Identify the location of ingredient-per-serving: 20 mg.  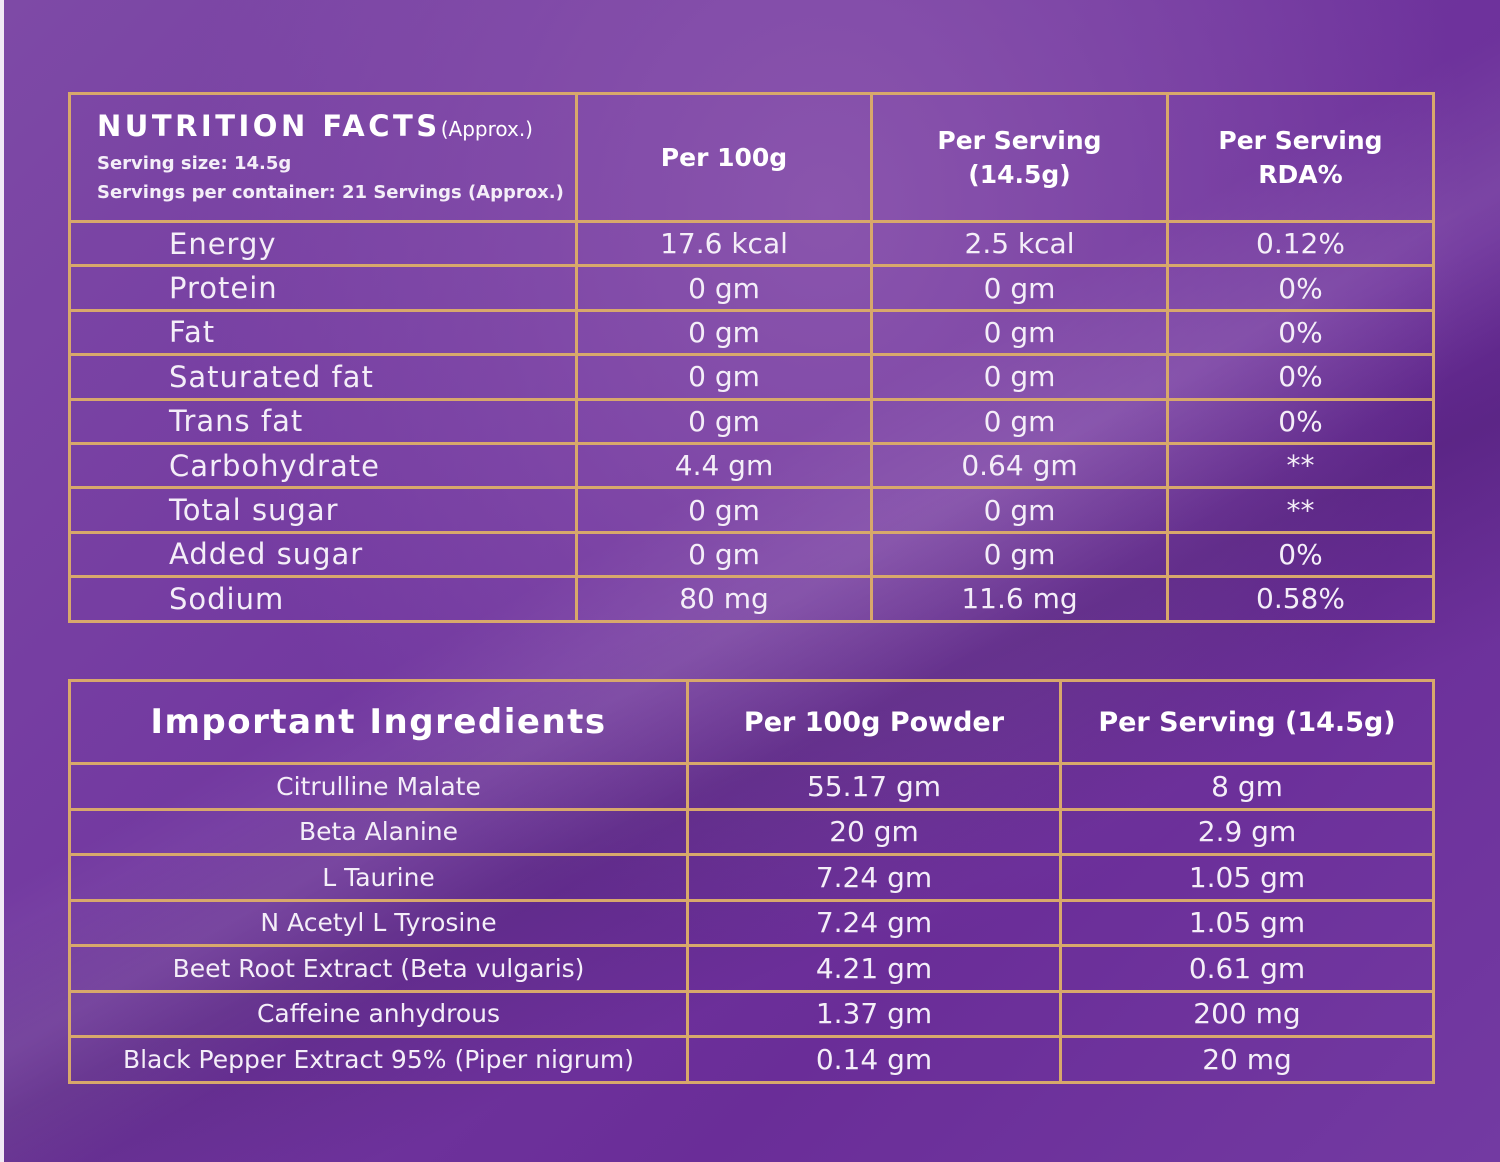
(1247, 1059).